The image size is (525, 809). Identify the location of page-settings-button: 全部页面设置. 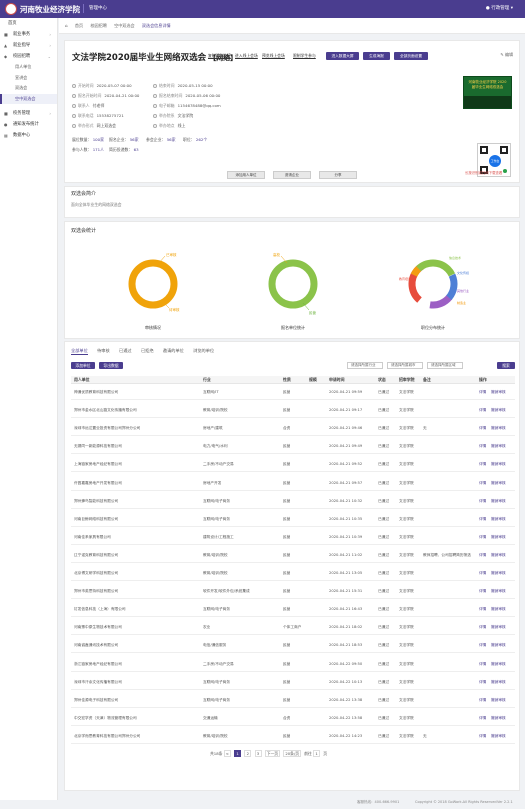
(411, 56).